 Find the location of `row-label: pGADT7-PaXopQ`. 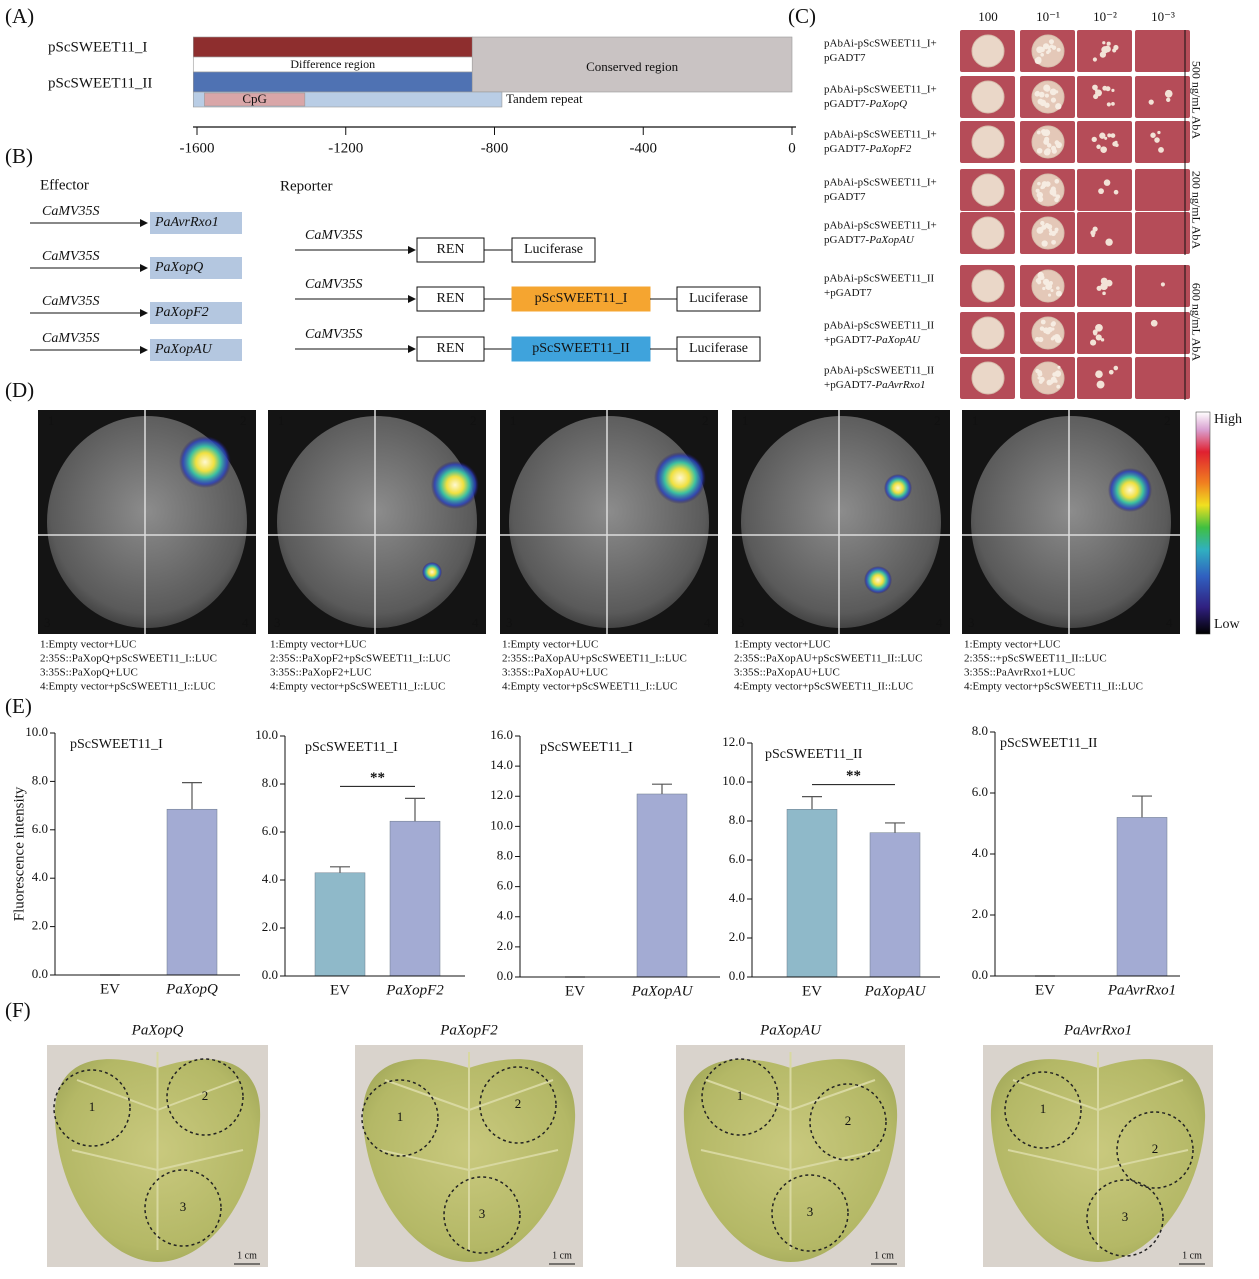

row-label: pGADT7-PaXopQ is located at coordinates (865, 104).